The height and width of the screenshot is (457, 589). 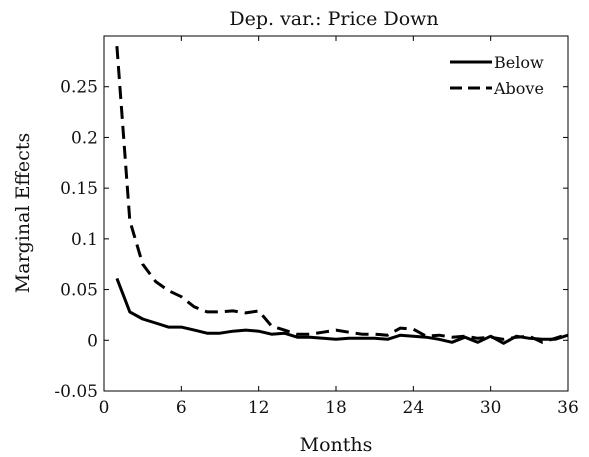 I want to click on x-tick-label: 36, so click(x=568, y=408).